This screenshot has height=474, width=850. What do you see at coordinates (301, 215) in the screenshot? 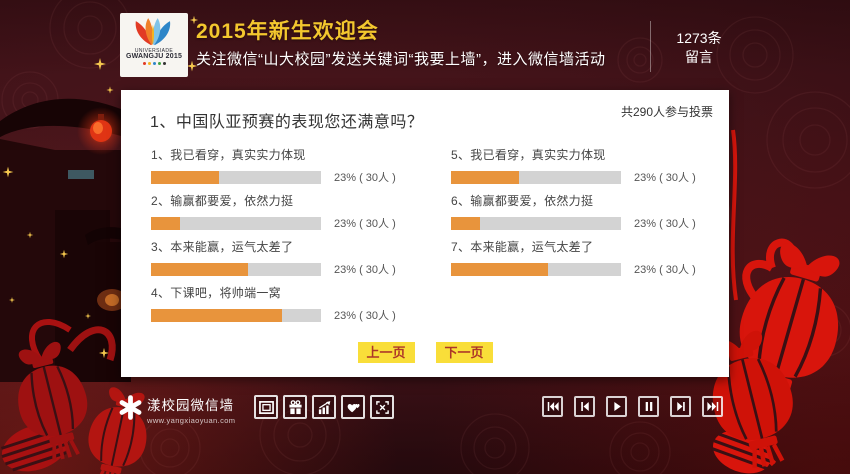
I see `poll-option: 2、输赢都要爱，依然力挺 23% ( 30人 )` at bounding box center [301, 215].